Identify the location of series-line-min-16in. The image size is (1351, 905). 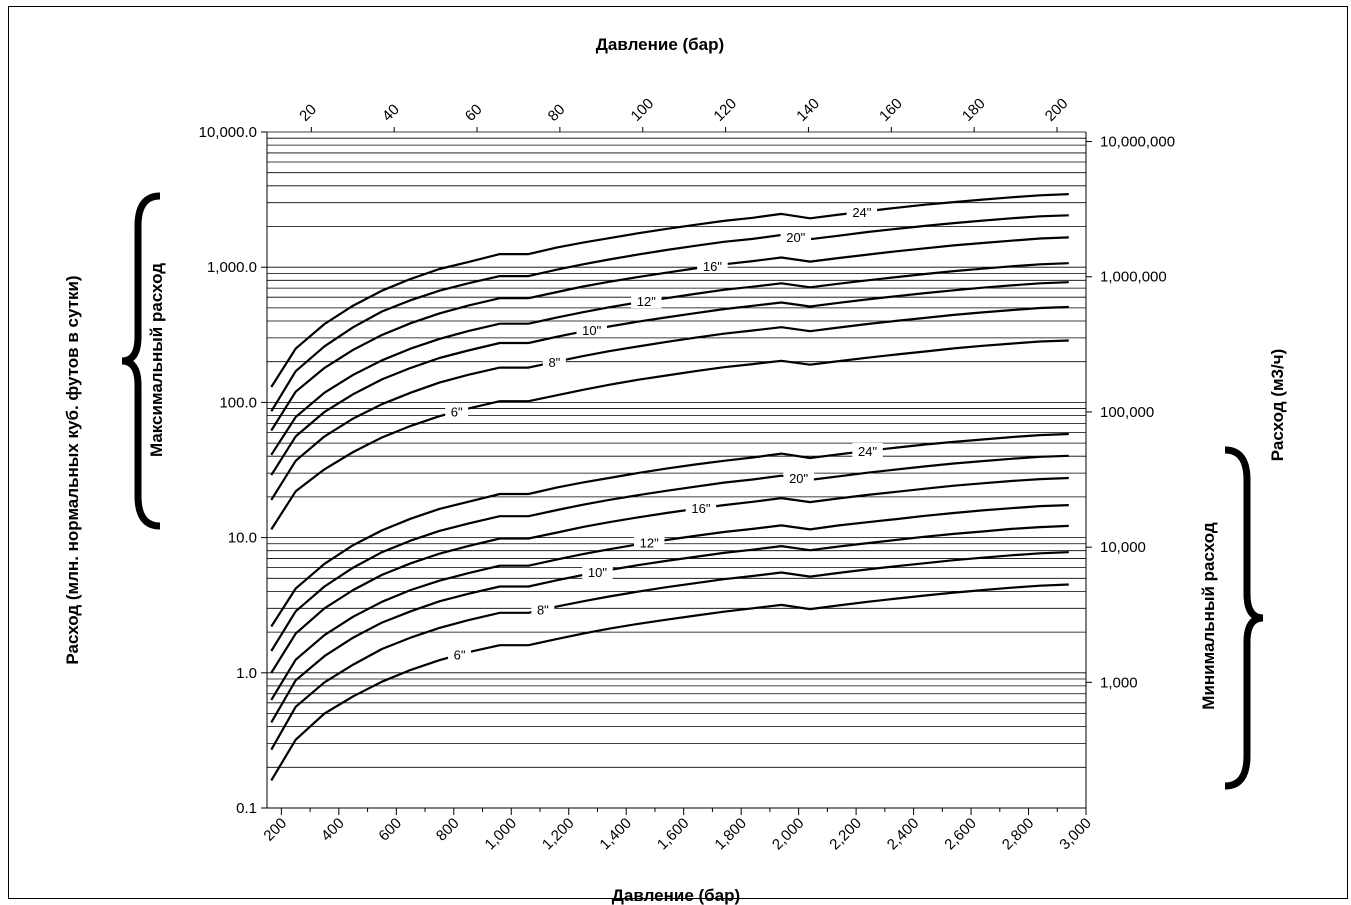
(669, 575).